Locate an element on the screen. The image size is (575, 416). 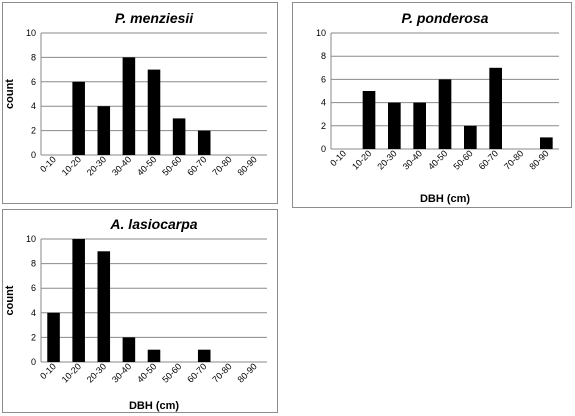
chart-title: P. menziesii is located at coordinates (154, 18).